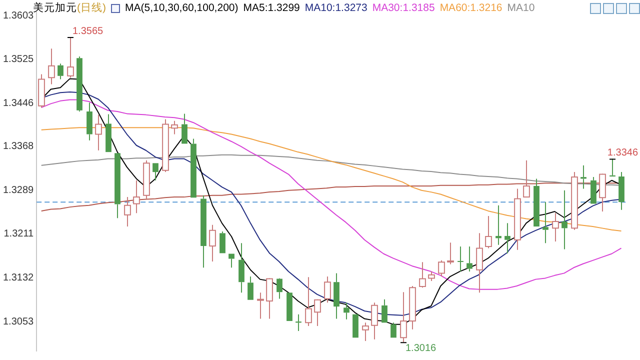 The height and width of the screenshot is (360, 640). I want to click on annotation: 1.3565, so click(88, 31).